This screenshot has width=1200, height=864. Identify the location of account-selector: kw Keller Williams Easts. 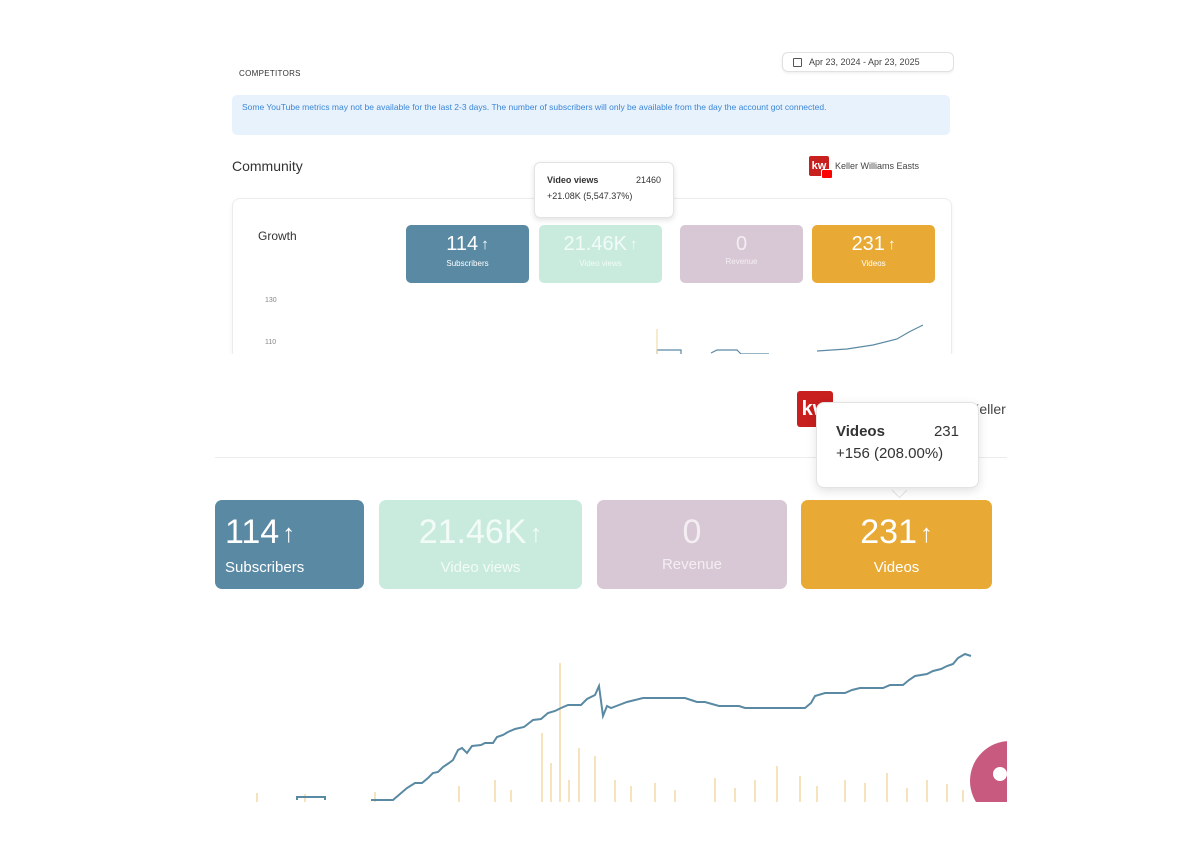
(864, 167).